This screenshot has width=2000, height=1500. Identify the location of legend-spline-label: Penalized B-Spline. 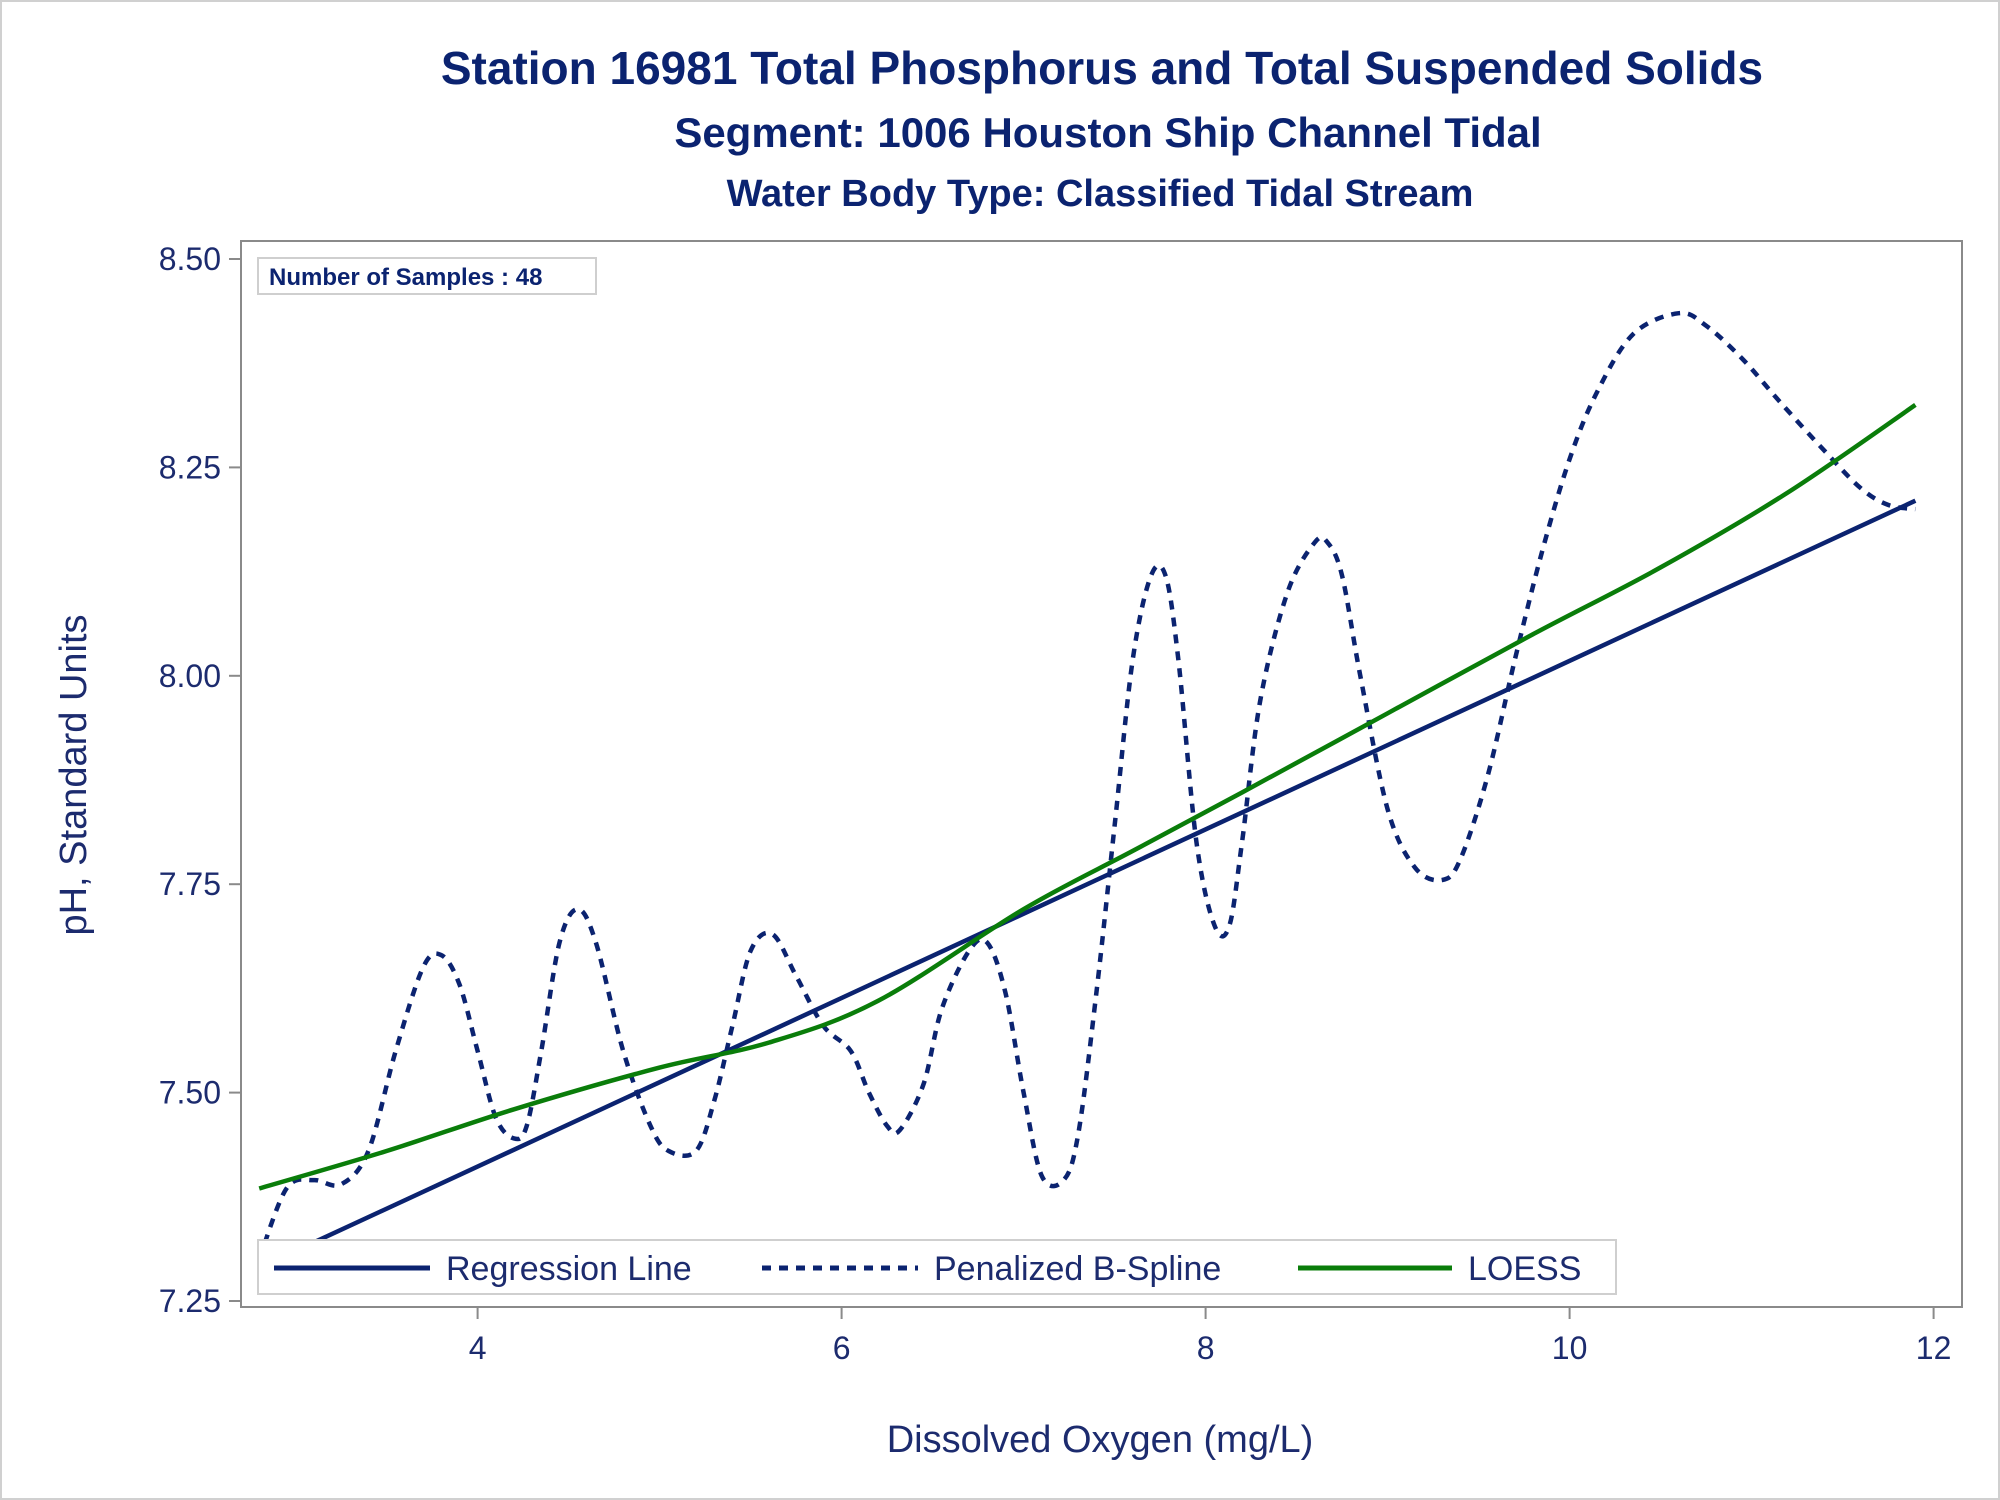
(1077, 1269).